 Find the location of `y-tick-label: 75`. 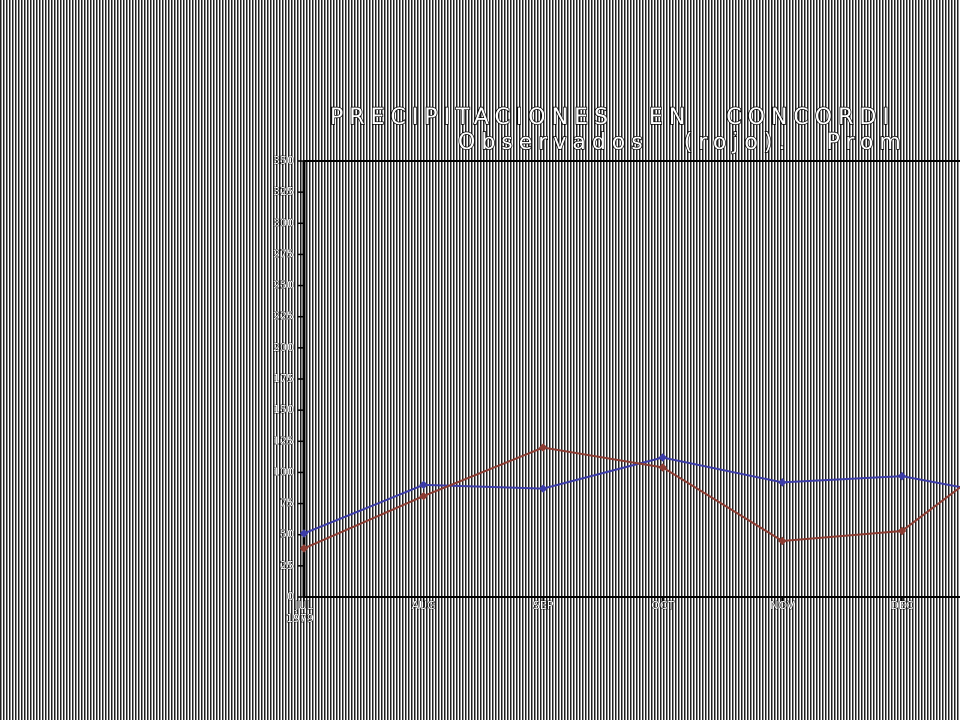

y-tick-label: 75 is located at coordinates (287, 503).